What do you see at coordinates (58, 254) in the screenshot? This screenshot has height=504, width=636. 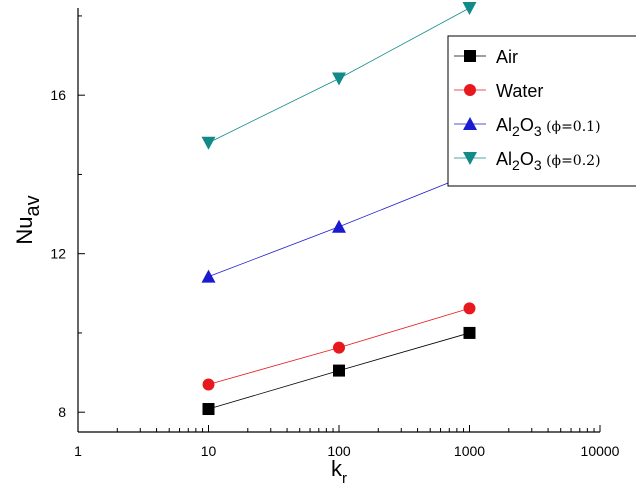 I see `y-tick-label: 12` at bounding box center [58, 254].